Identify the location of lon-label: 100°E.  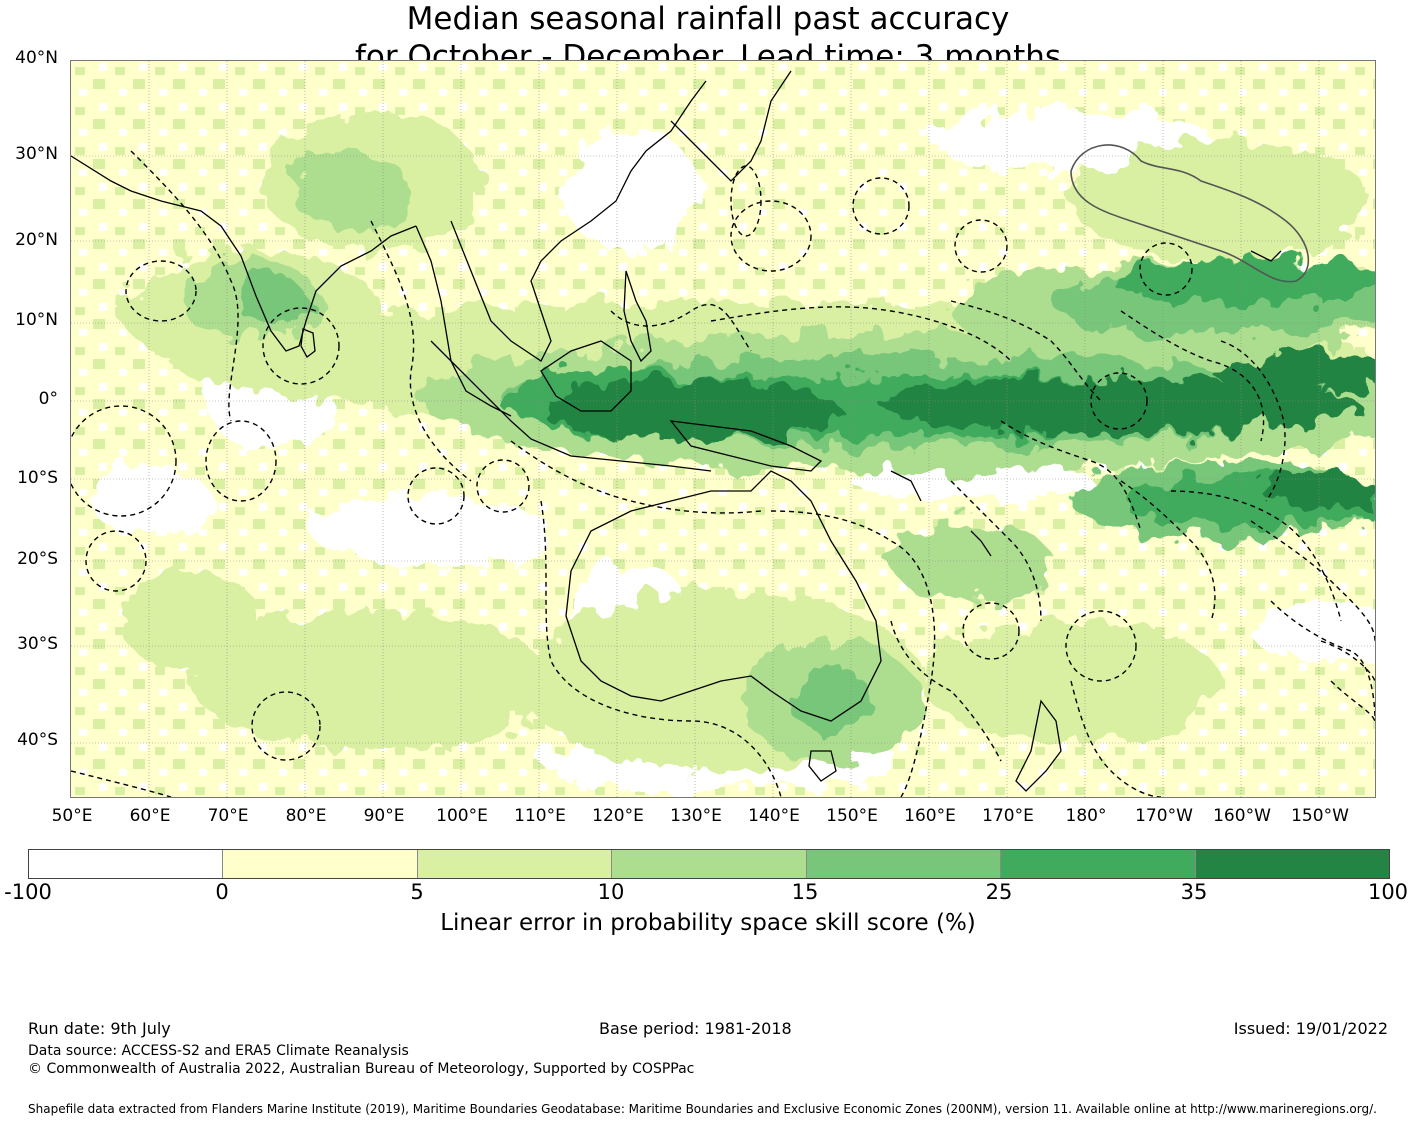
(462, 816).